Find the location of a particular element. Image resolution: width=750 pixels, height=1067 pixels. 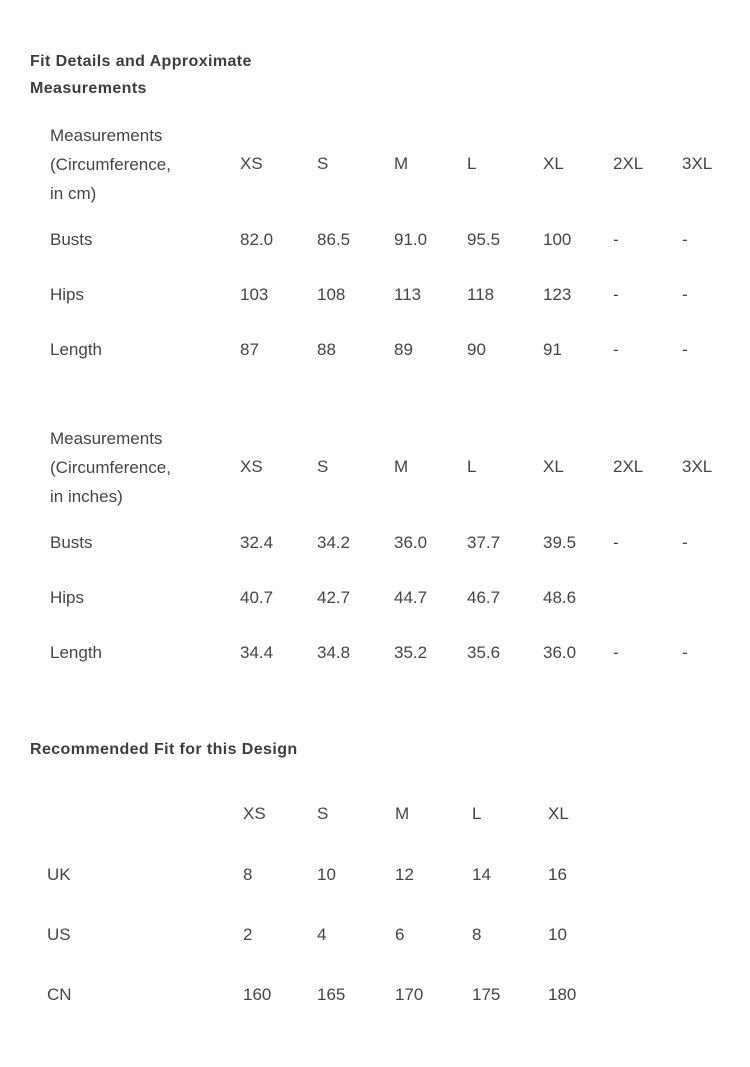

size-value-cell: 165 is located at coordinates (331, 994).